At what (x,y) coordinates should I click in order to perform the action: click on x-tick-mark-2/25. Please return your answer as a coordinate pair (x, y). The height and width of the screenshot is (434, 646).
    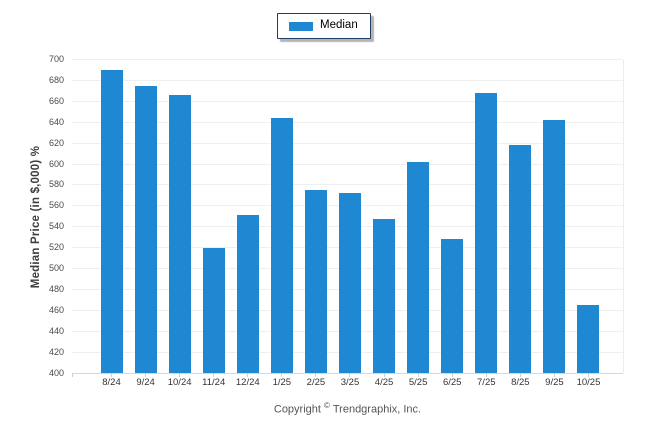
    Looking at the image, I should click on (316, 375).